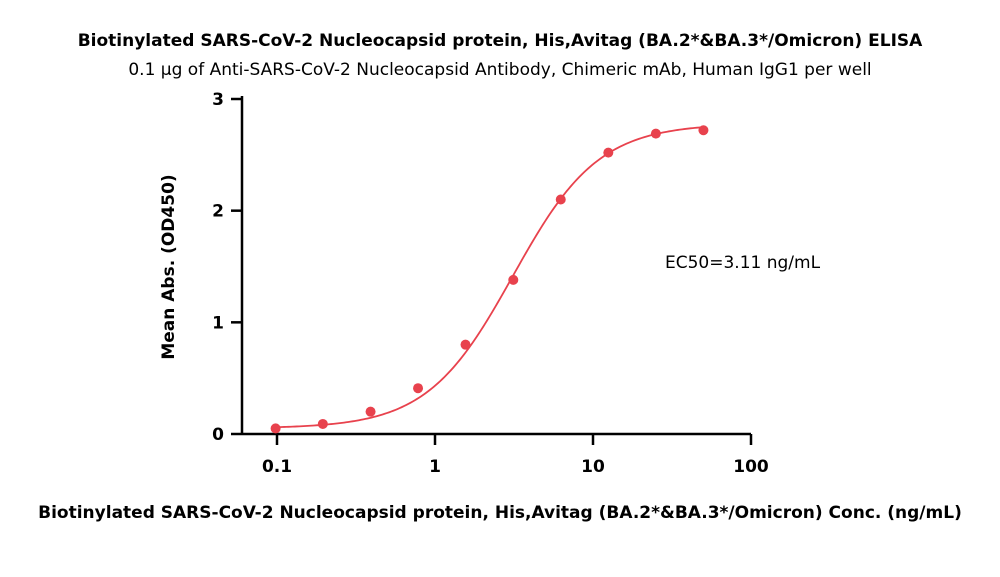 The height and width of the screenshot is (577, 1000). Describe the element at coordinates (169, 266) in the screenshot. I see `y-axis-title: Mean Abs. (OD450)` at that location.